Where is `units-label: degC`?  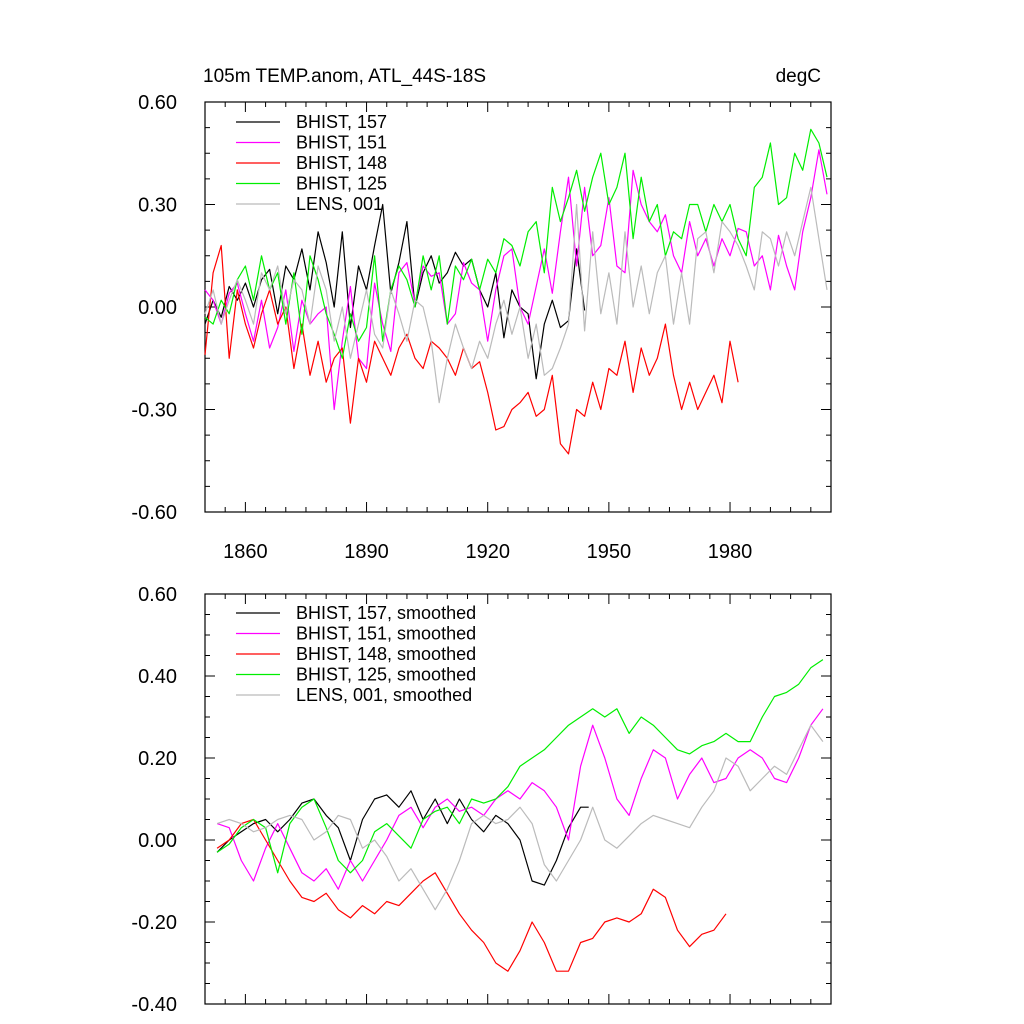
units-label: degC is located at coordinates (798, 76).